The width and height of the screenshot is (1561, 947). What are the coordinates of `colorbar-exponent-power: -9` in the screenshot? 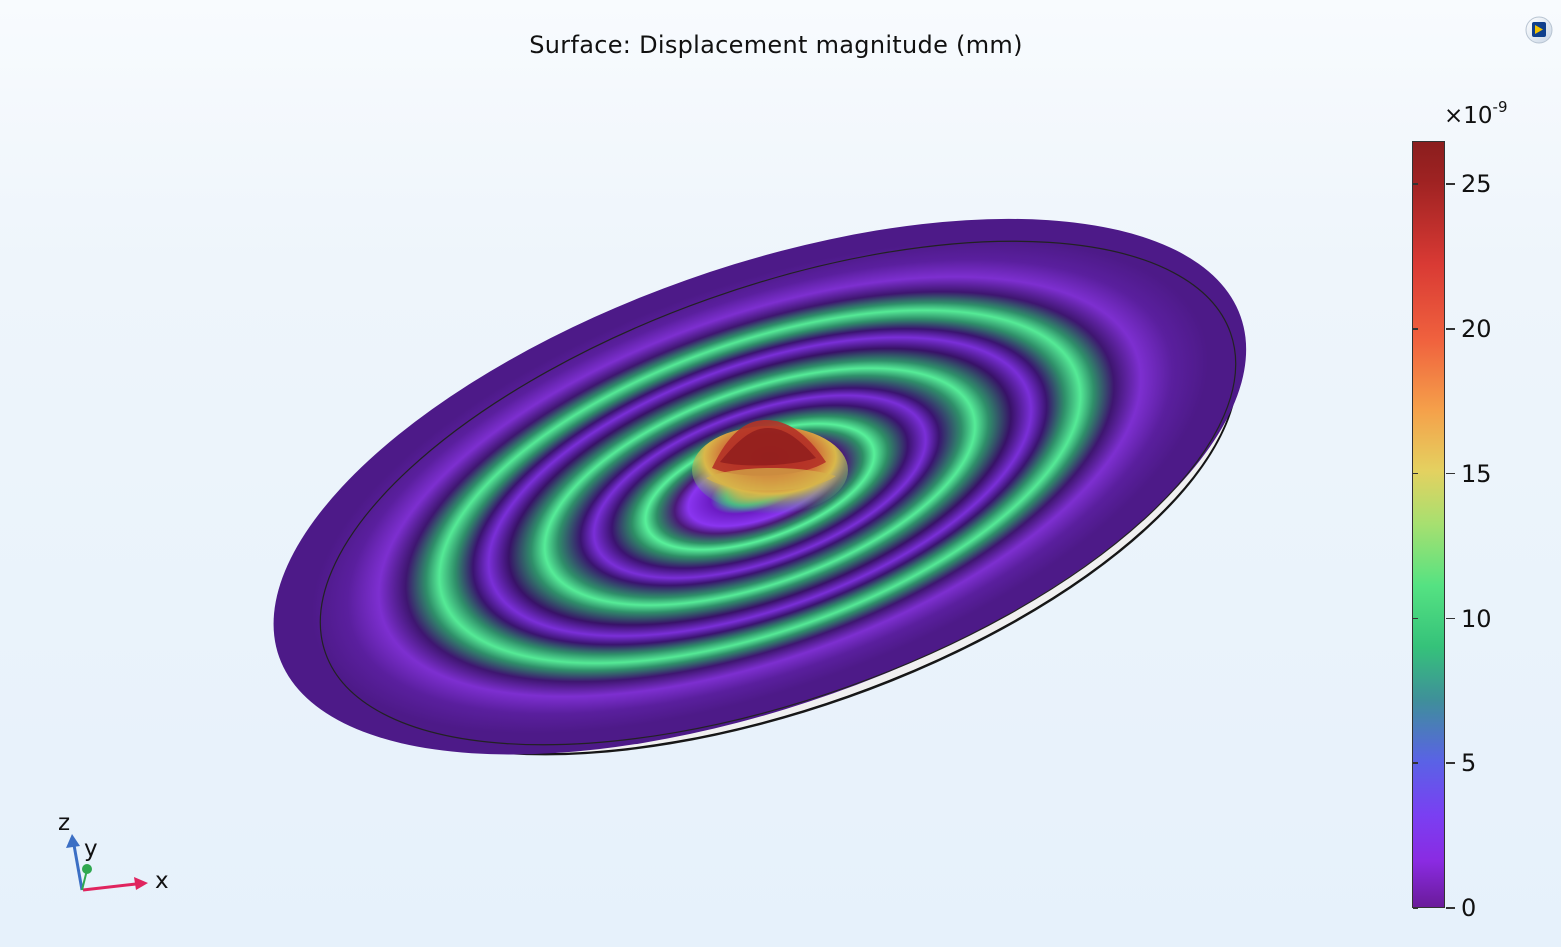 It's located at (1500, 107).